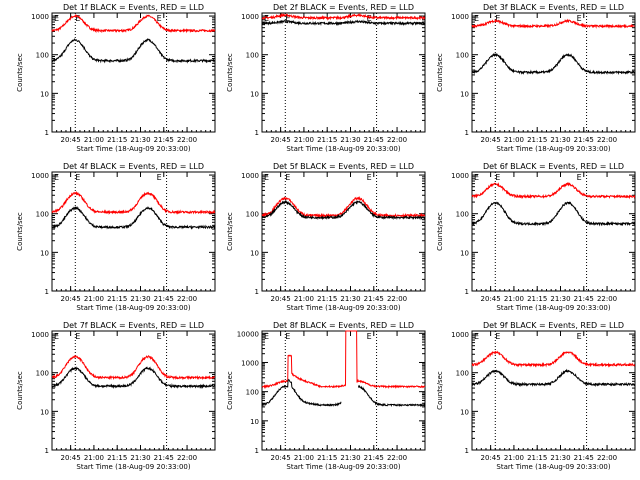 This screenshot has width=640, height=480. What do you see at coordinates (133, 325) in the screenshot?
I see `panel-title: Det 7f BLACK = Events, RED = LLD` at bounding box center [133, 325].